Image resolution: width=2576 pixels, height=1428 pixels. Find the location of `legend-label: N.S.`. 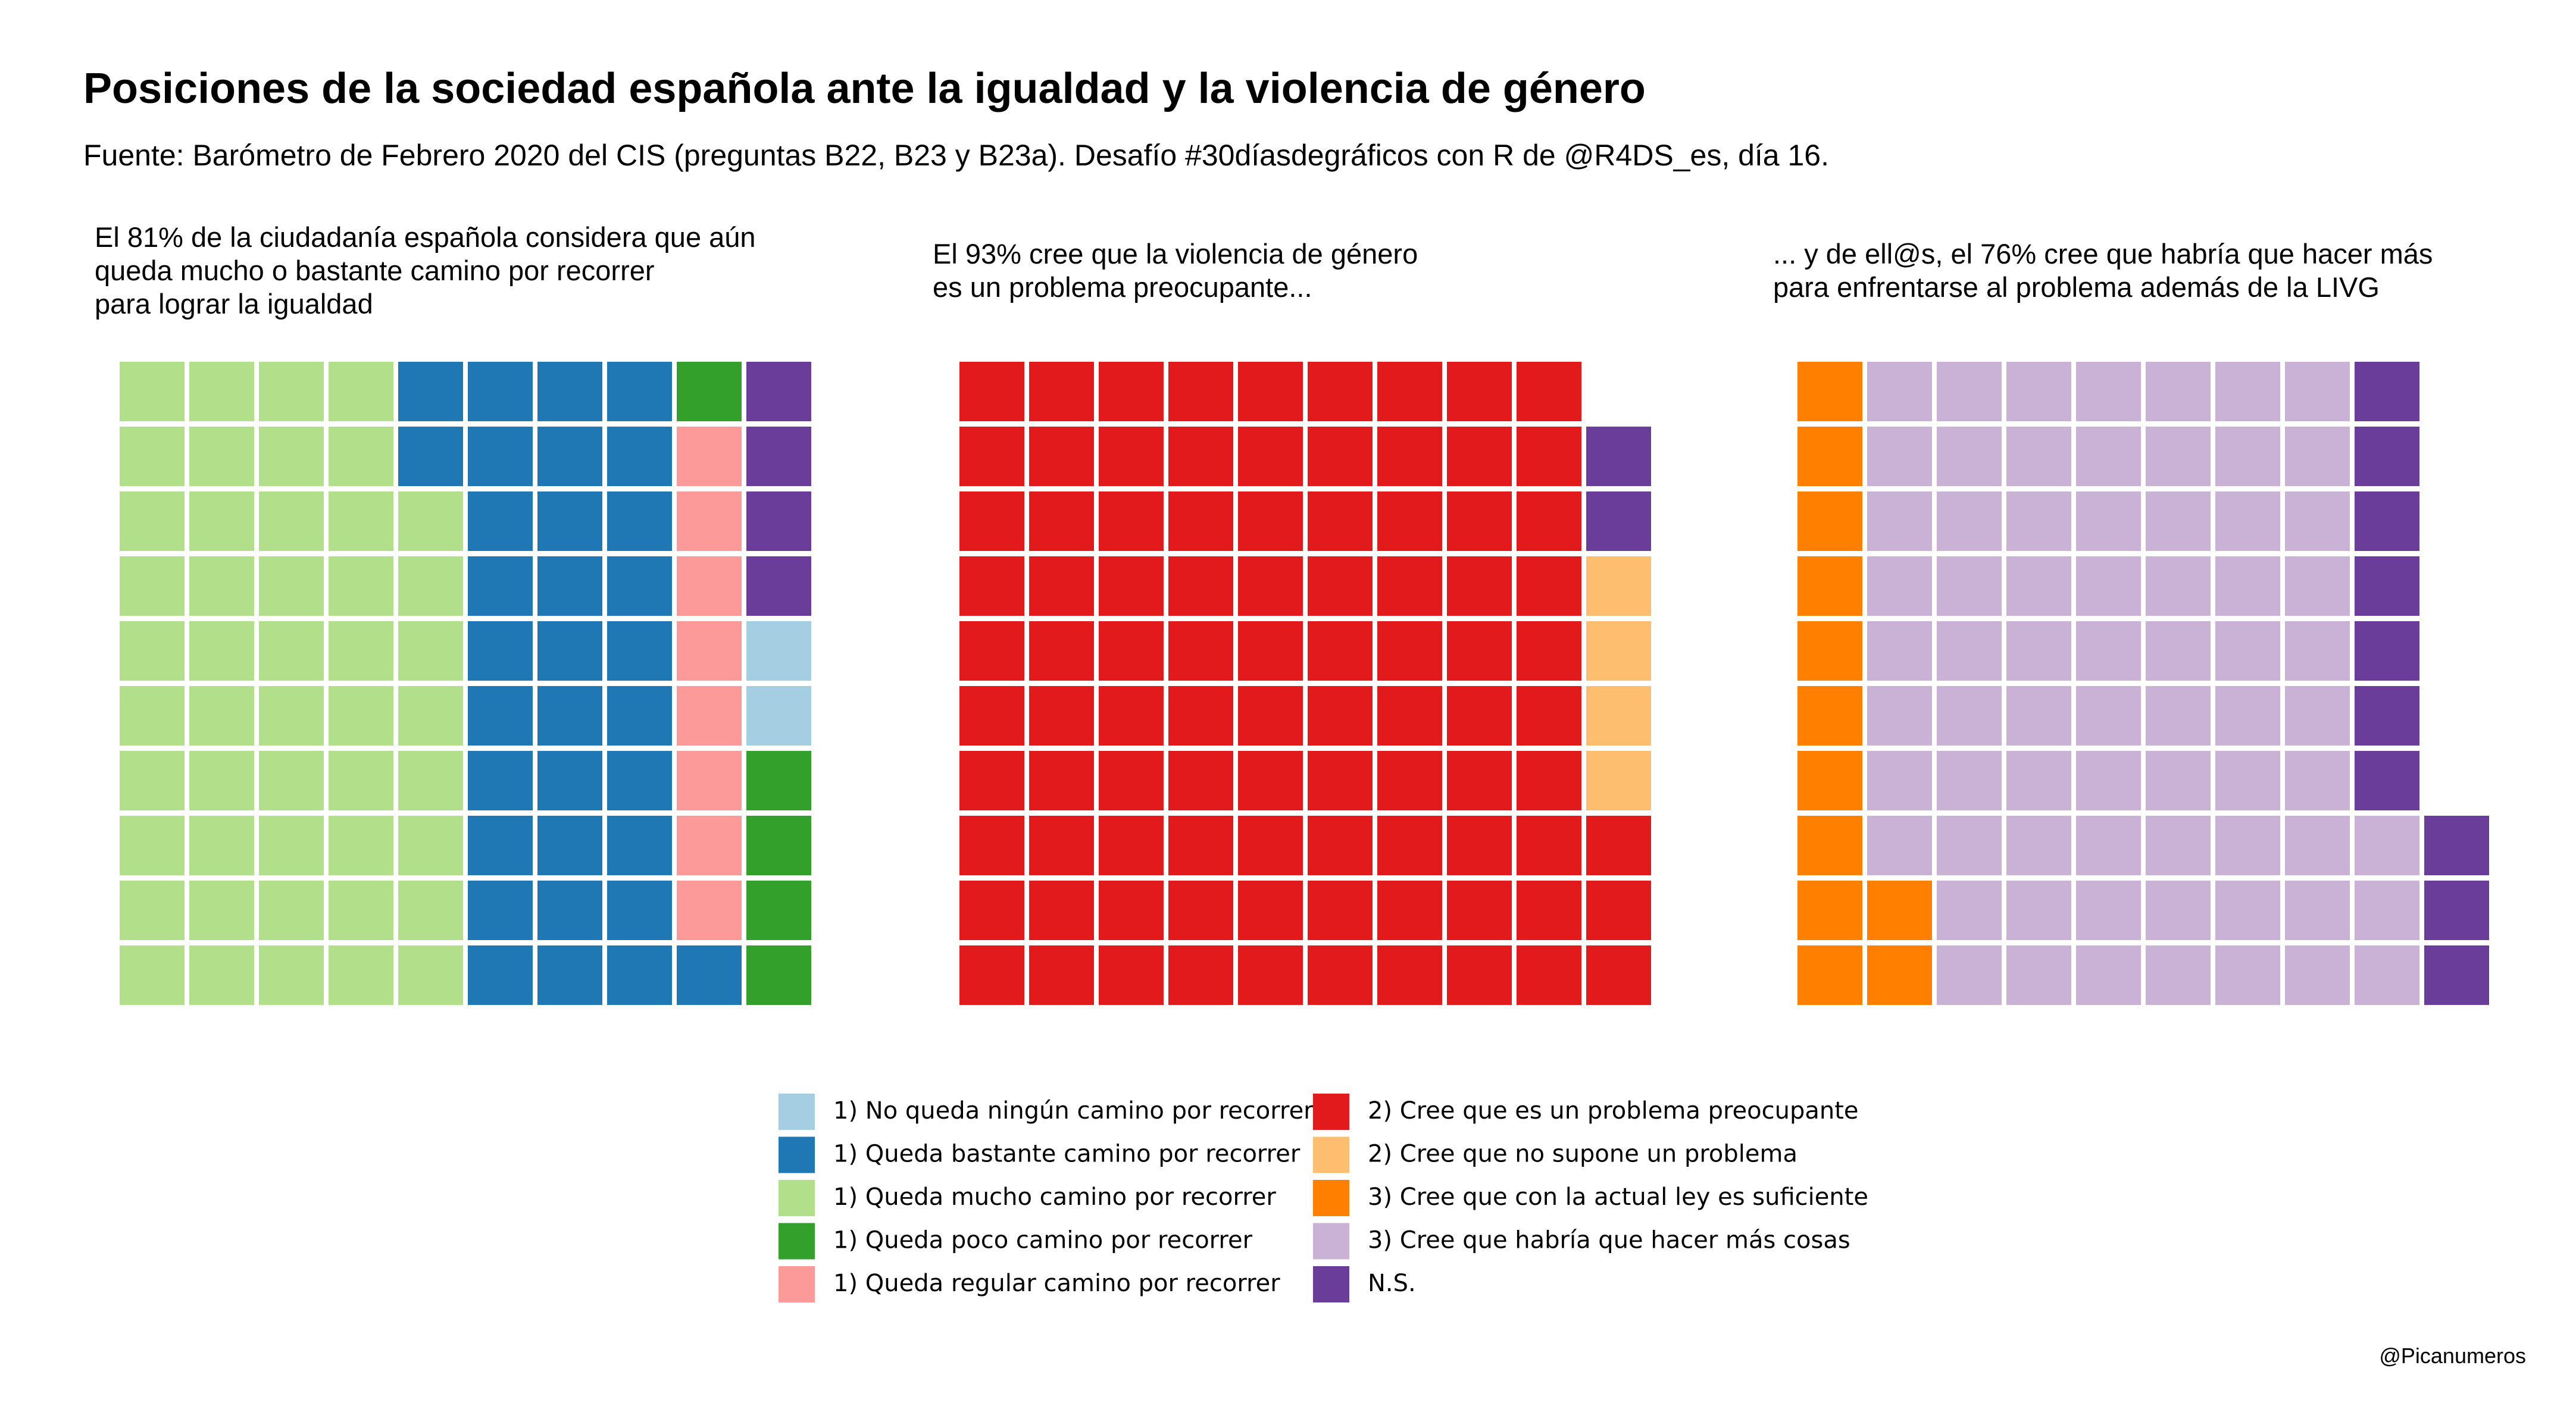

legend-label: N.S. is located at coordinates (1392, 1283).